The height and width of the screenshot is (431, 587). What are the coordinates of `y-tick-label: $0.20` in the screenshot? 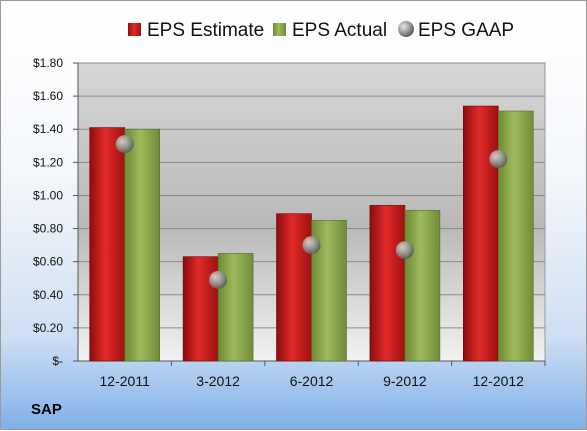 It's located at (48, 328).